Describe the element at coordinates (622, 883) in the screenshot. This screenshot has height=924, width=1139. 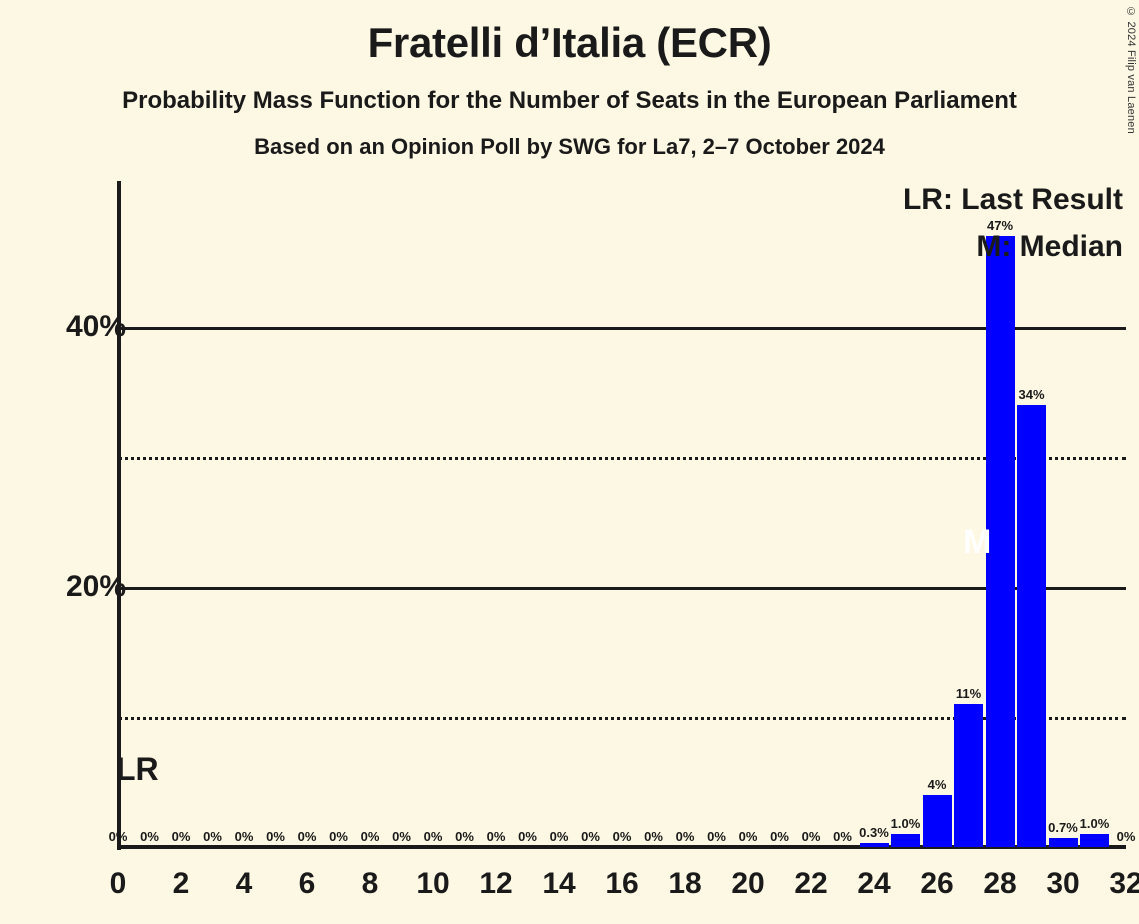
I see `x-tick-label-16: 16` at that location.